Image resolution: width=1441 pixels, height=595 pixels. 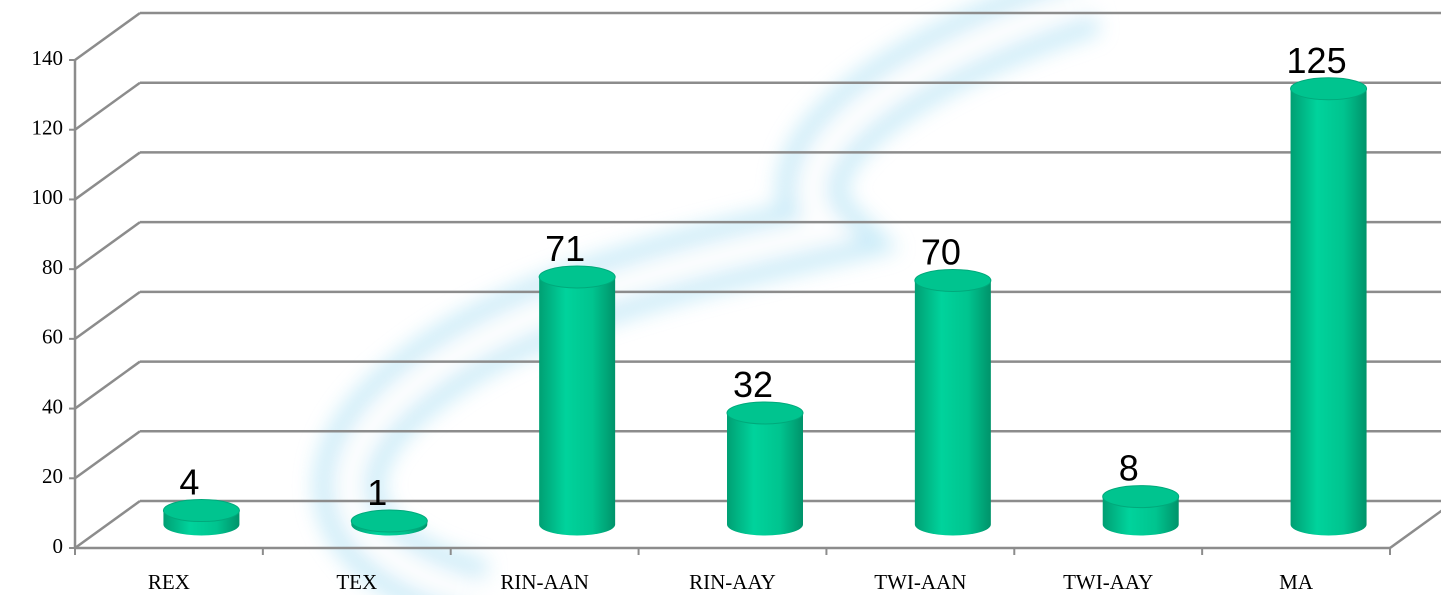 I want to click on x-tick-label: MA, so click(x=1296, y=582).